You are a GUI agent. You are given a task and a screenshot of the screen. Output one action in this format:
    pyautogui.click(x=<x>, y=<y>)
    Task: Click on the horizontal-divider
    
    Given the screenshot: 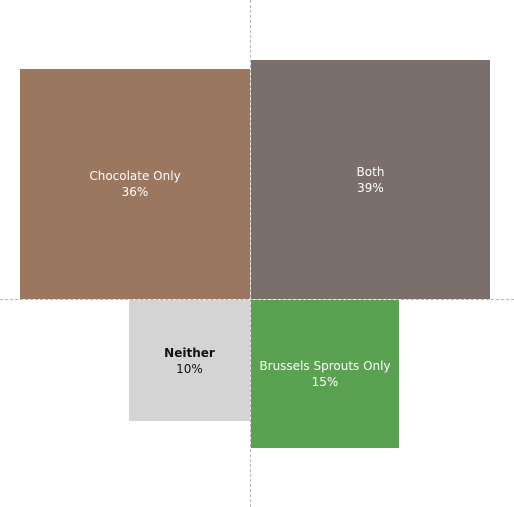 What is the action you would take?
    pyautogui.click(x=257, y=299)
    